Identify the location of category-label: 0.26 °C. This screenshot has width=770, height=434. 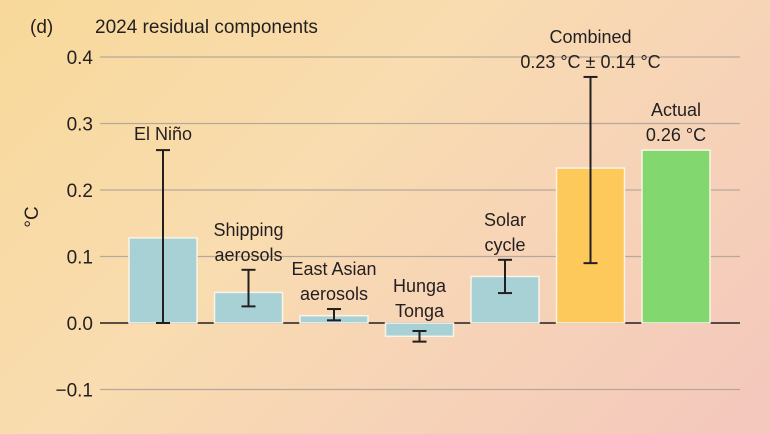
(676, 135).